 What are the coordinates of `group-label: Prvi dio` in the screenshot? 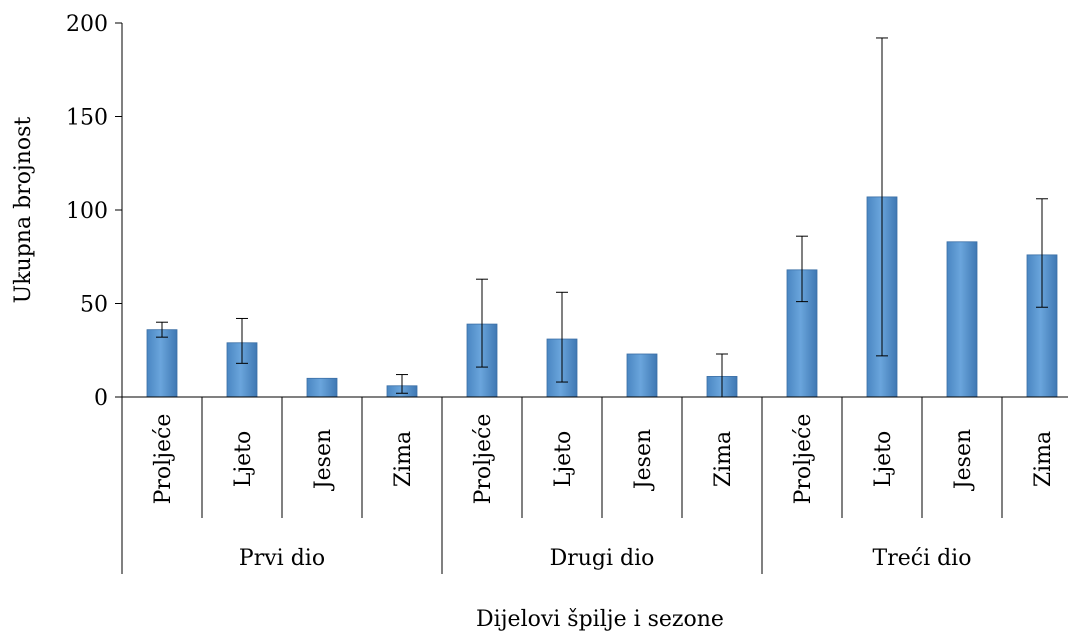 It's located at (282, 558).